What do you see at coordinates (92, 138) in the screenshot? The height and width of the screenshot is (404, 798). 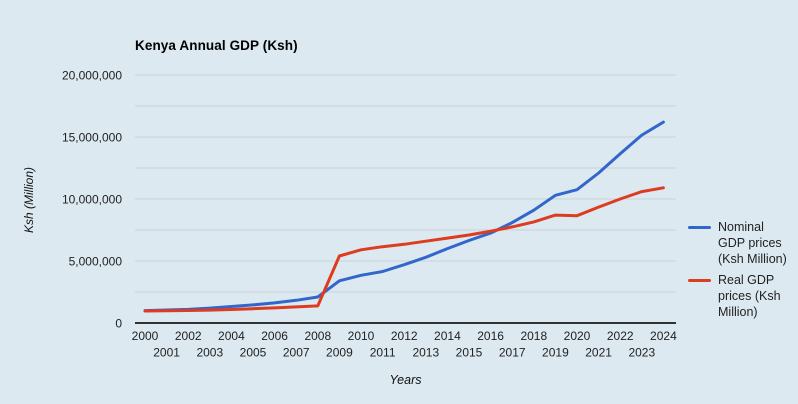 I see `y-axis-tick-label: 15,000,000` at bounding box center [92, 138].